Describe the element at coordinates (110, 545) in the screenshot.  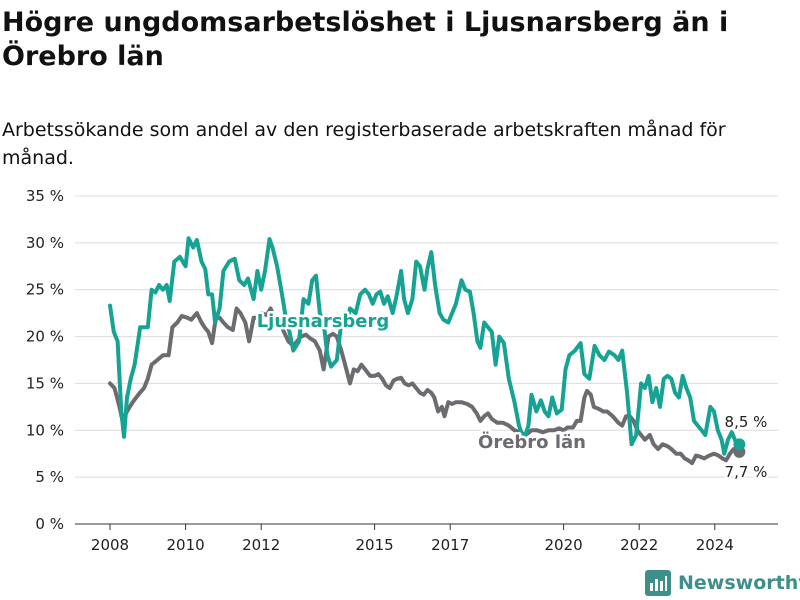
I see `x-tick-label: 2008` at that location.